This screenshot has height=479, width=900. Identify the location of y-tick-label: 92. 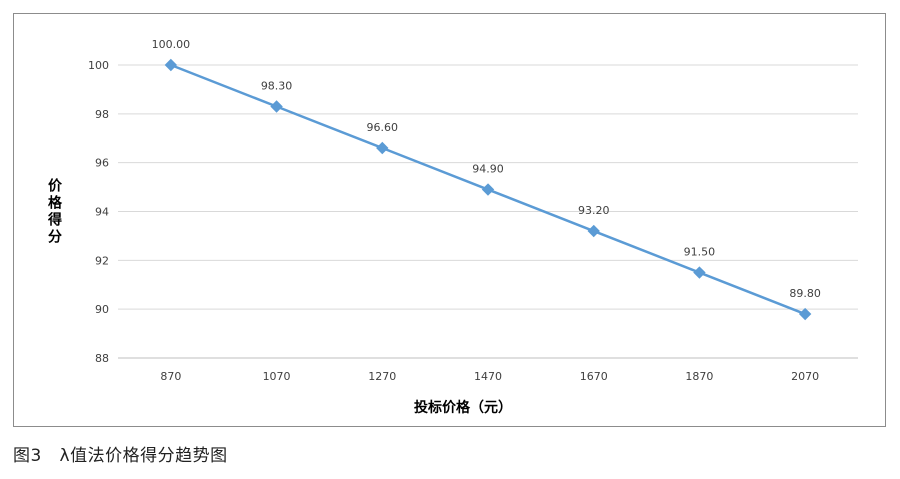
(102, 260).